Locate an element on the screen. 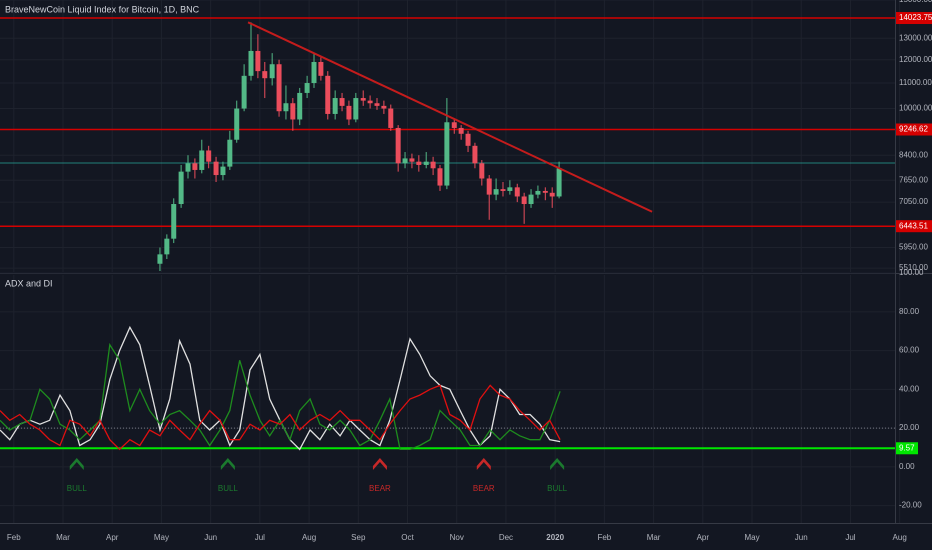 The image size is (932, 550). x-tick-label: Feb is located at coordinates (604, 537).